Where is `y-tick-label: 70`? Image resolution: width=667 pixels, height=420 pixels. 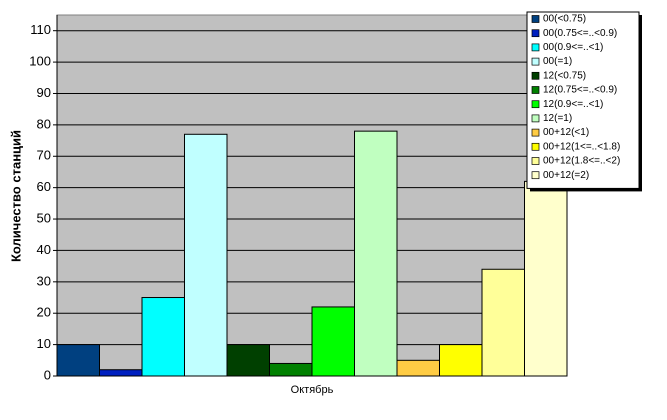 y-tick-label: 70 is located at coordinates (44, 155).